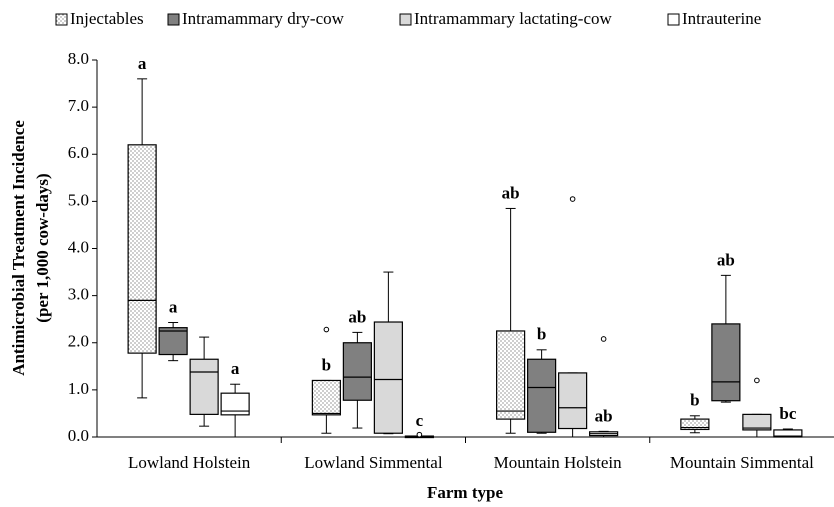 The height and width of the screenshot is (507, 834). I want to click on significance-letter: bc, so click(787, 413).